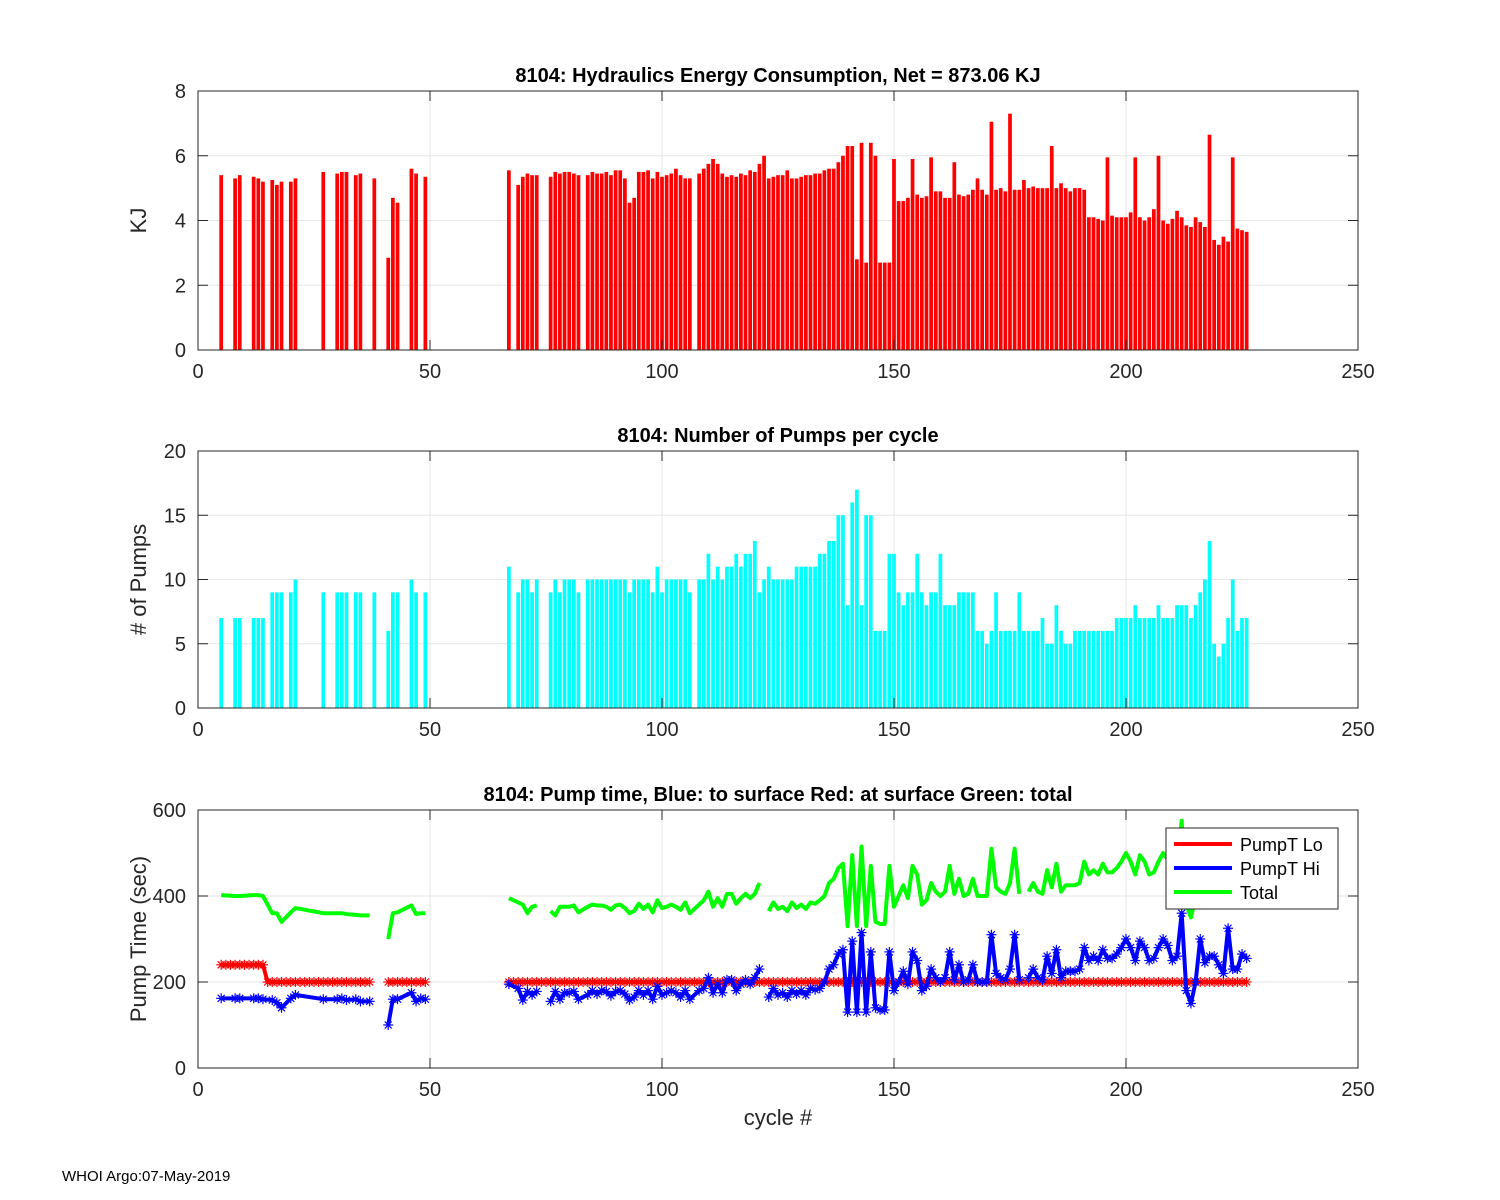 The image size is (1500, 1200). I want to click on y-axis-label: Pump Time (sec), so click(138, 939).